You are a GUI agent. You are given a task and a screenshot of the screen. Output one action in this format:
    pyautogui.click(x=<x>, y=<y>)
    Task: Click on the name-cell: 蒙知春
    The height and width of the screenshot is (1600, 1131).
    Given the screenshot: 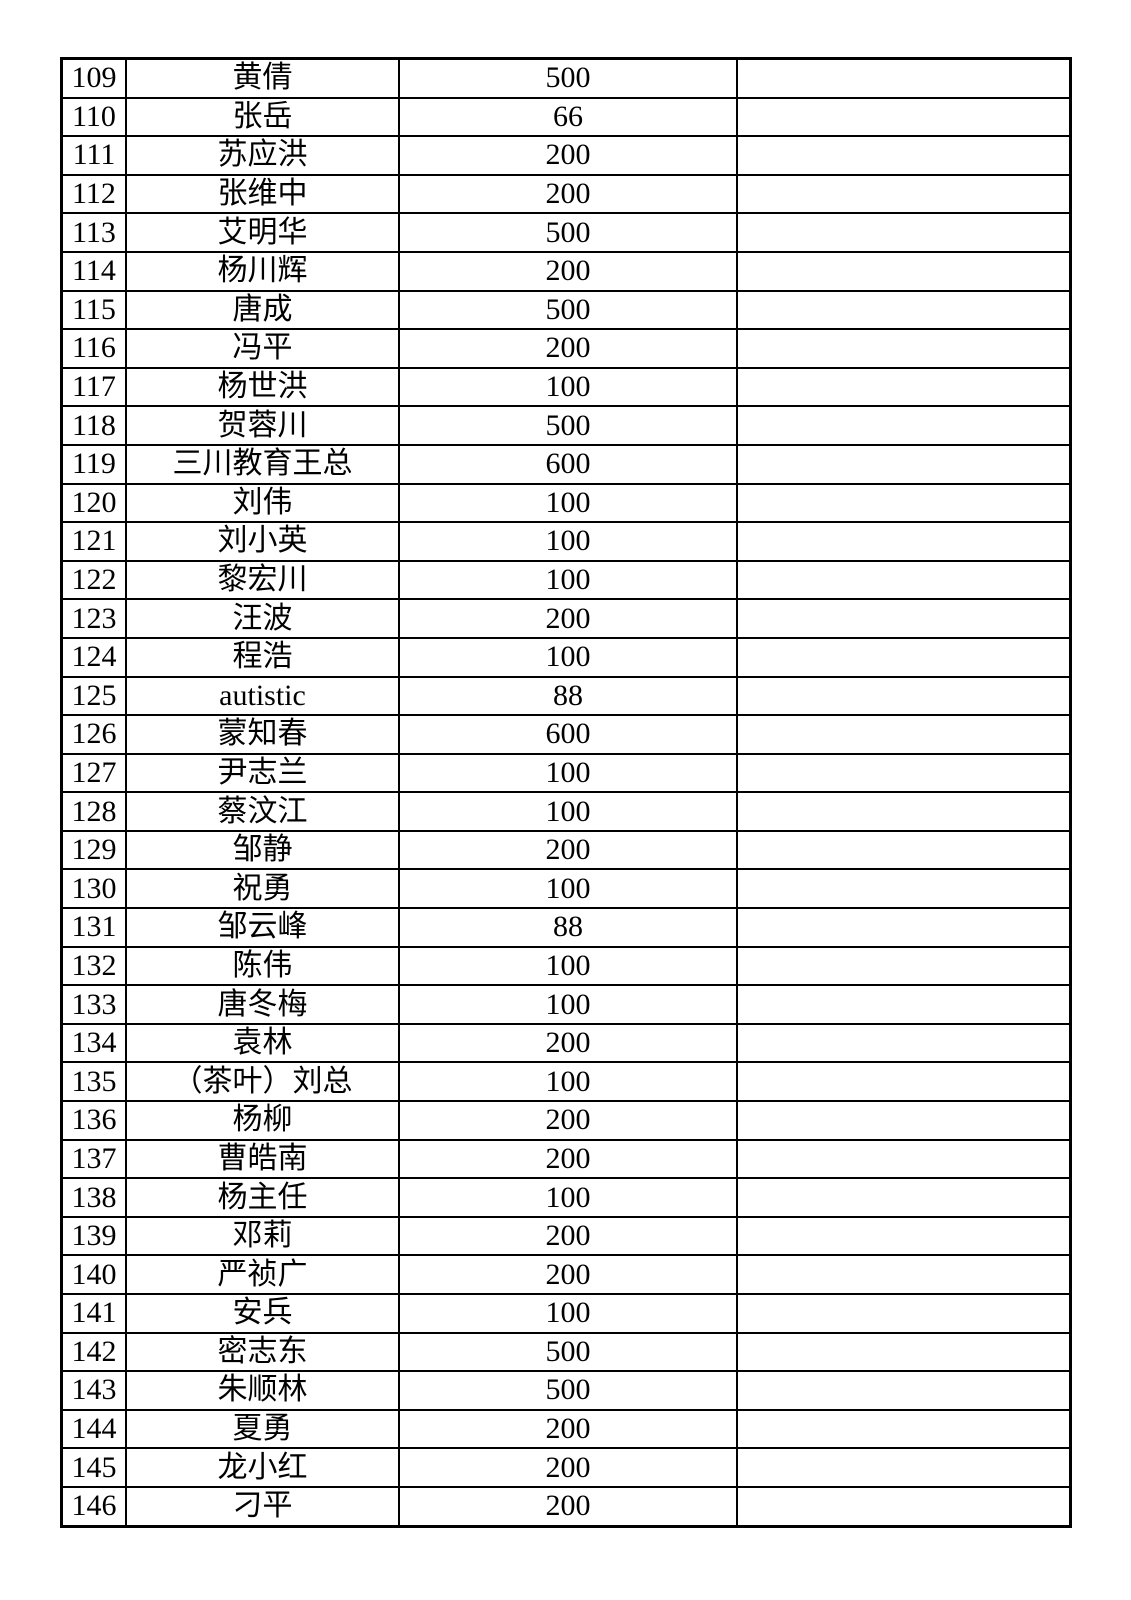 What is the action you would take?
    pyautogui.click(x=262, y=734)
    